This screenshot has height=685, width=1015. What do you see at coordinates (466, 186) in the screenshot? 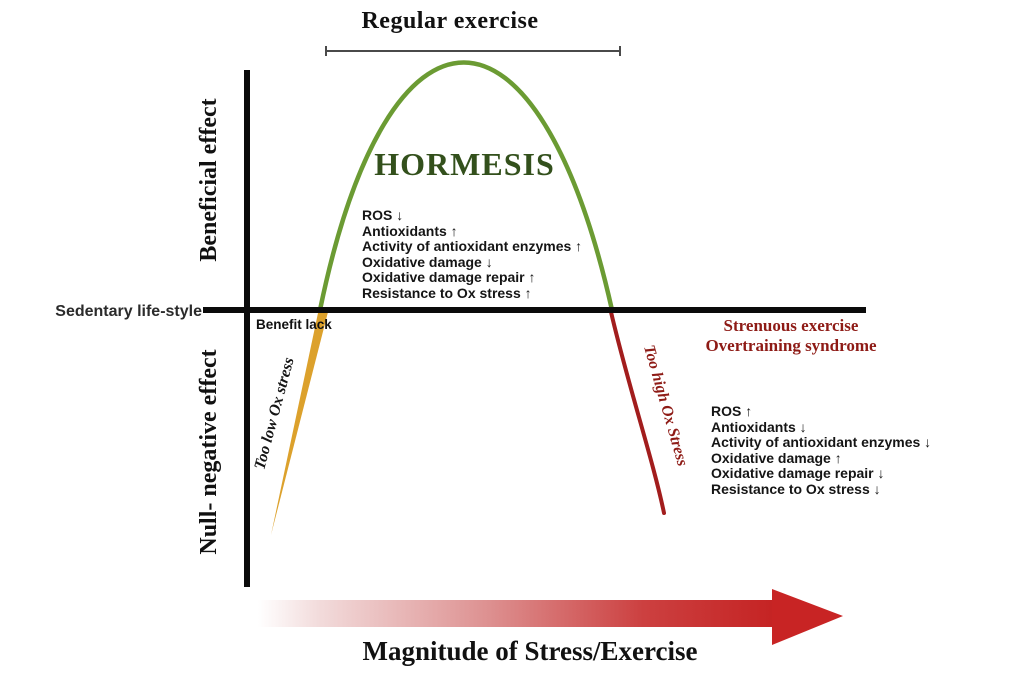
I see `hormesis-bell-curve` at bounding box center [466, 186].